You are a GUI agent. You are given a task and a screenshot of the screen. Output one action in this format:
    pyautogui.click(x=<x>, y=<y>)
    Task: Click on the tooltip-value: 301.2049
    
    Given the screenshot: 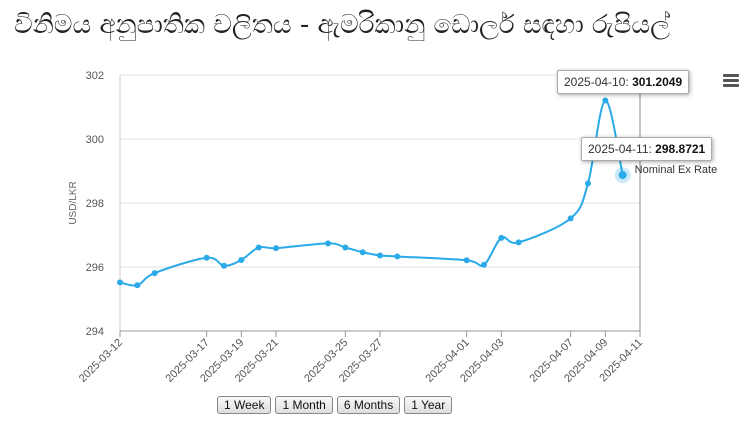 What is the action you would take?
    pyautogui.click(x=657, y=82)
    